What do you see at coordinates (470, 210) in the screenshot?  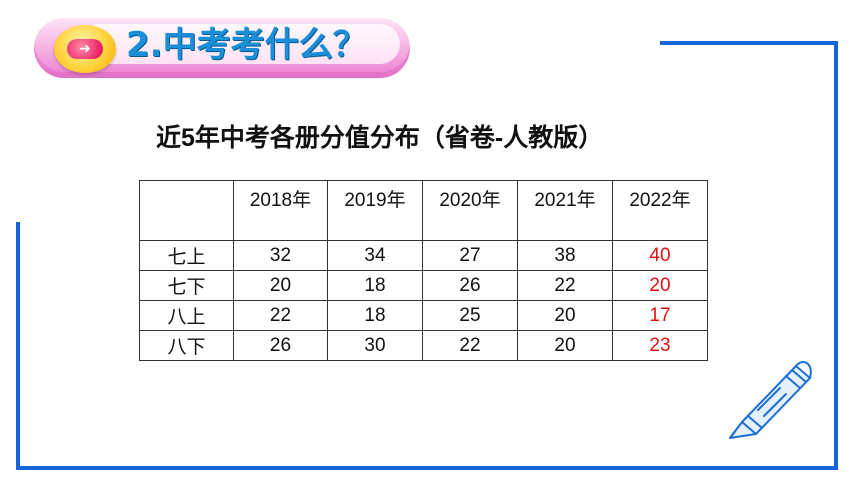 I see `header-cell-2020: 2020年` at bounding box center [470, 210].